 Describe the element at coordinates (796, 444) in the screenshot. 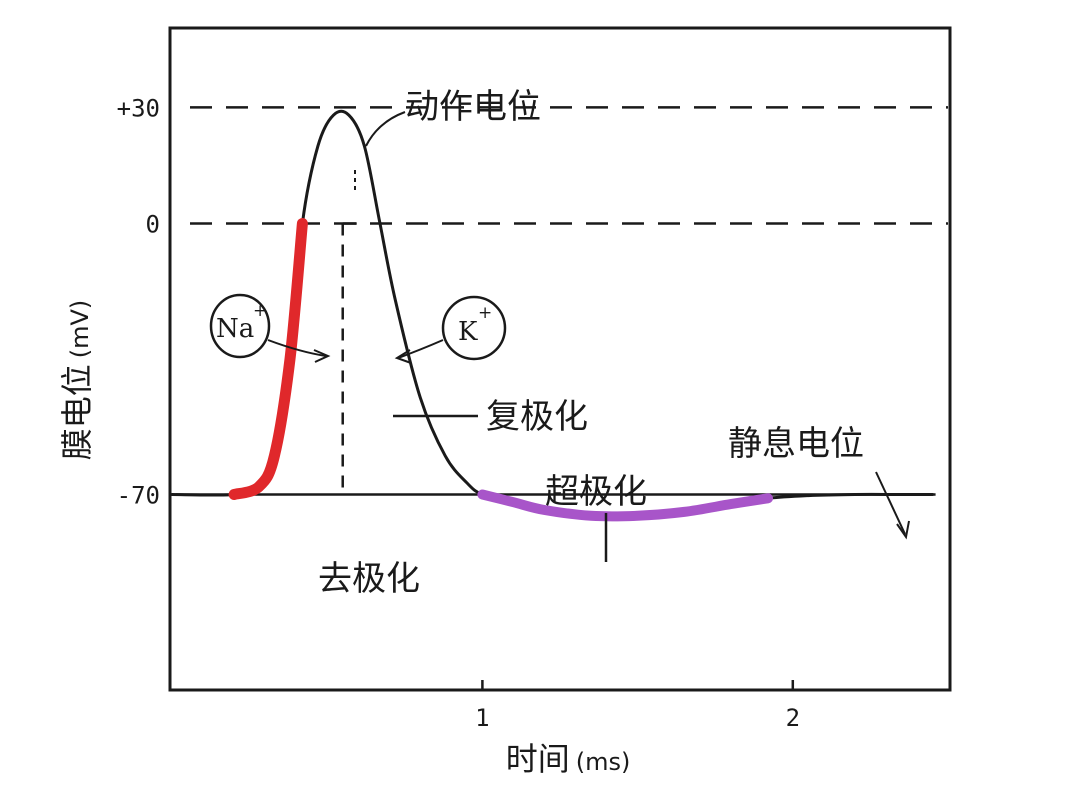

I see `resting-potential-label: 静息电位` at that location.